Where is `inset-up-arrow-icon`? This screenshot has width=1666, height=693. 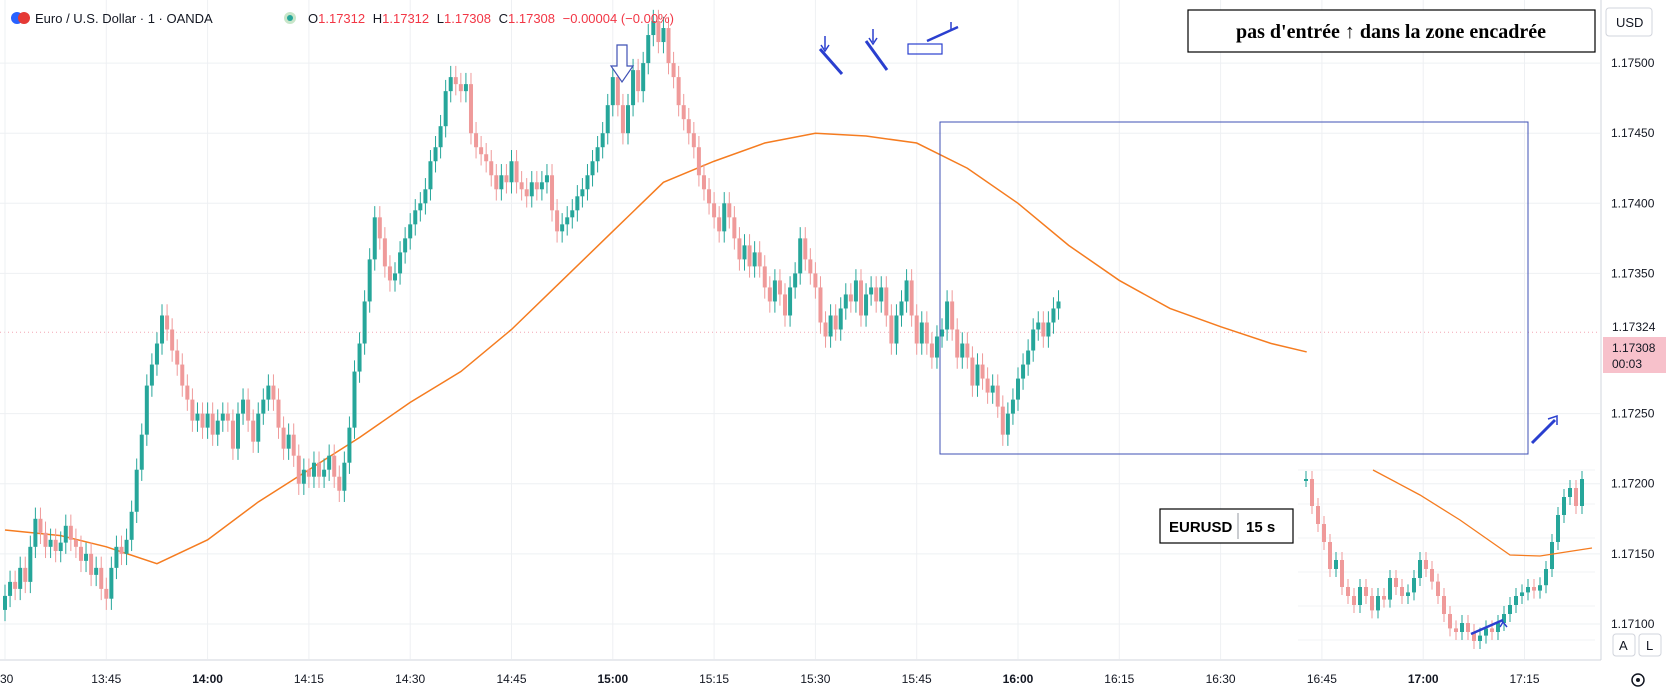
inset-up-arrow-icon is located at coordinates (1489, 627).